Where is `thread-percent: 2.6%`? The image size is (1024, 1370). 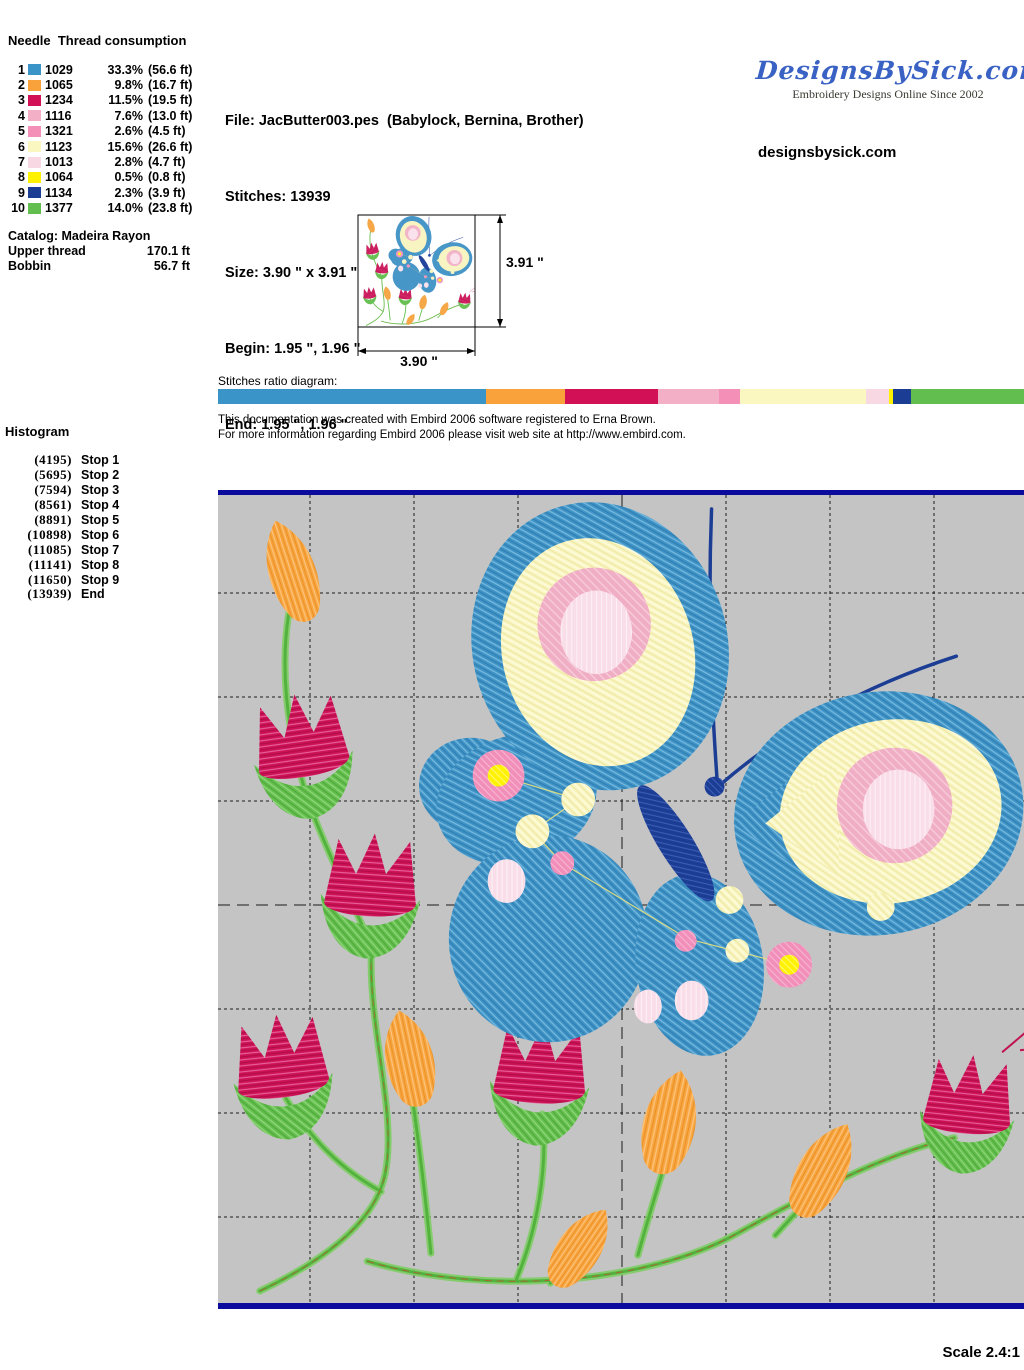
thread-percent: 2.6% is located at coordinates (129, 131).